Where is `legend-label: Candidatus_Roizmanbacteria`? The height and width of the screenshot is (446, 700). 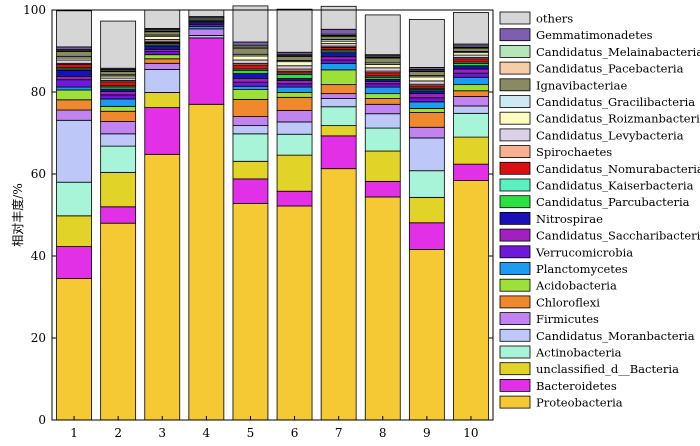 legend-label: Candidatus_Roizmanbacteria is located at coordinates (618, 119).